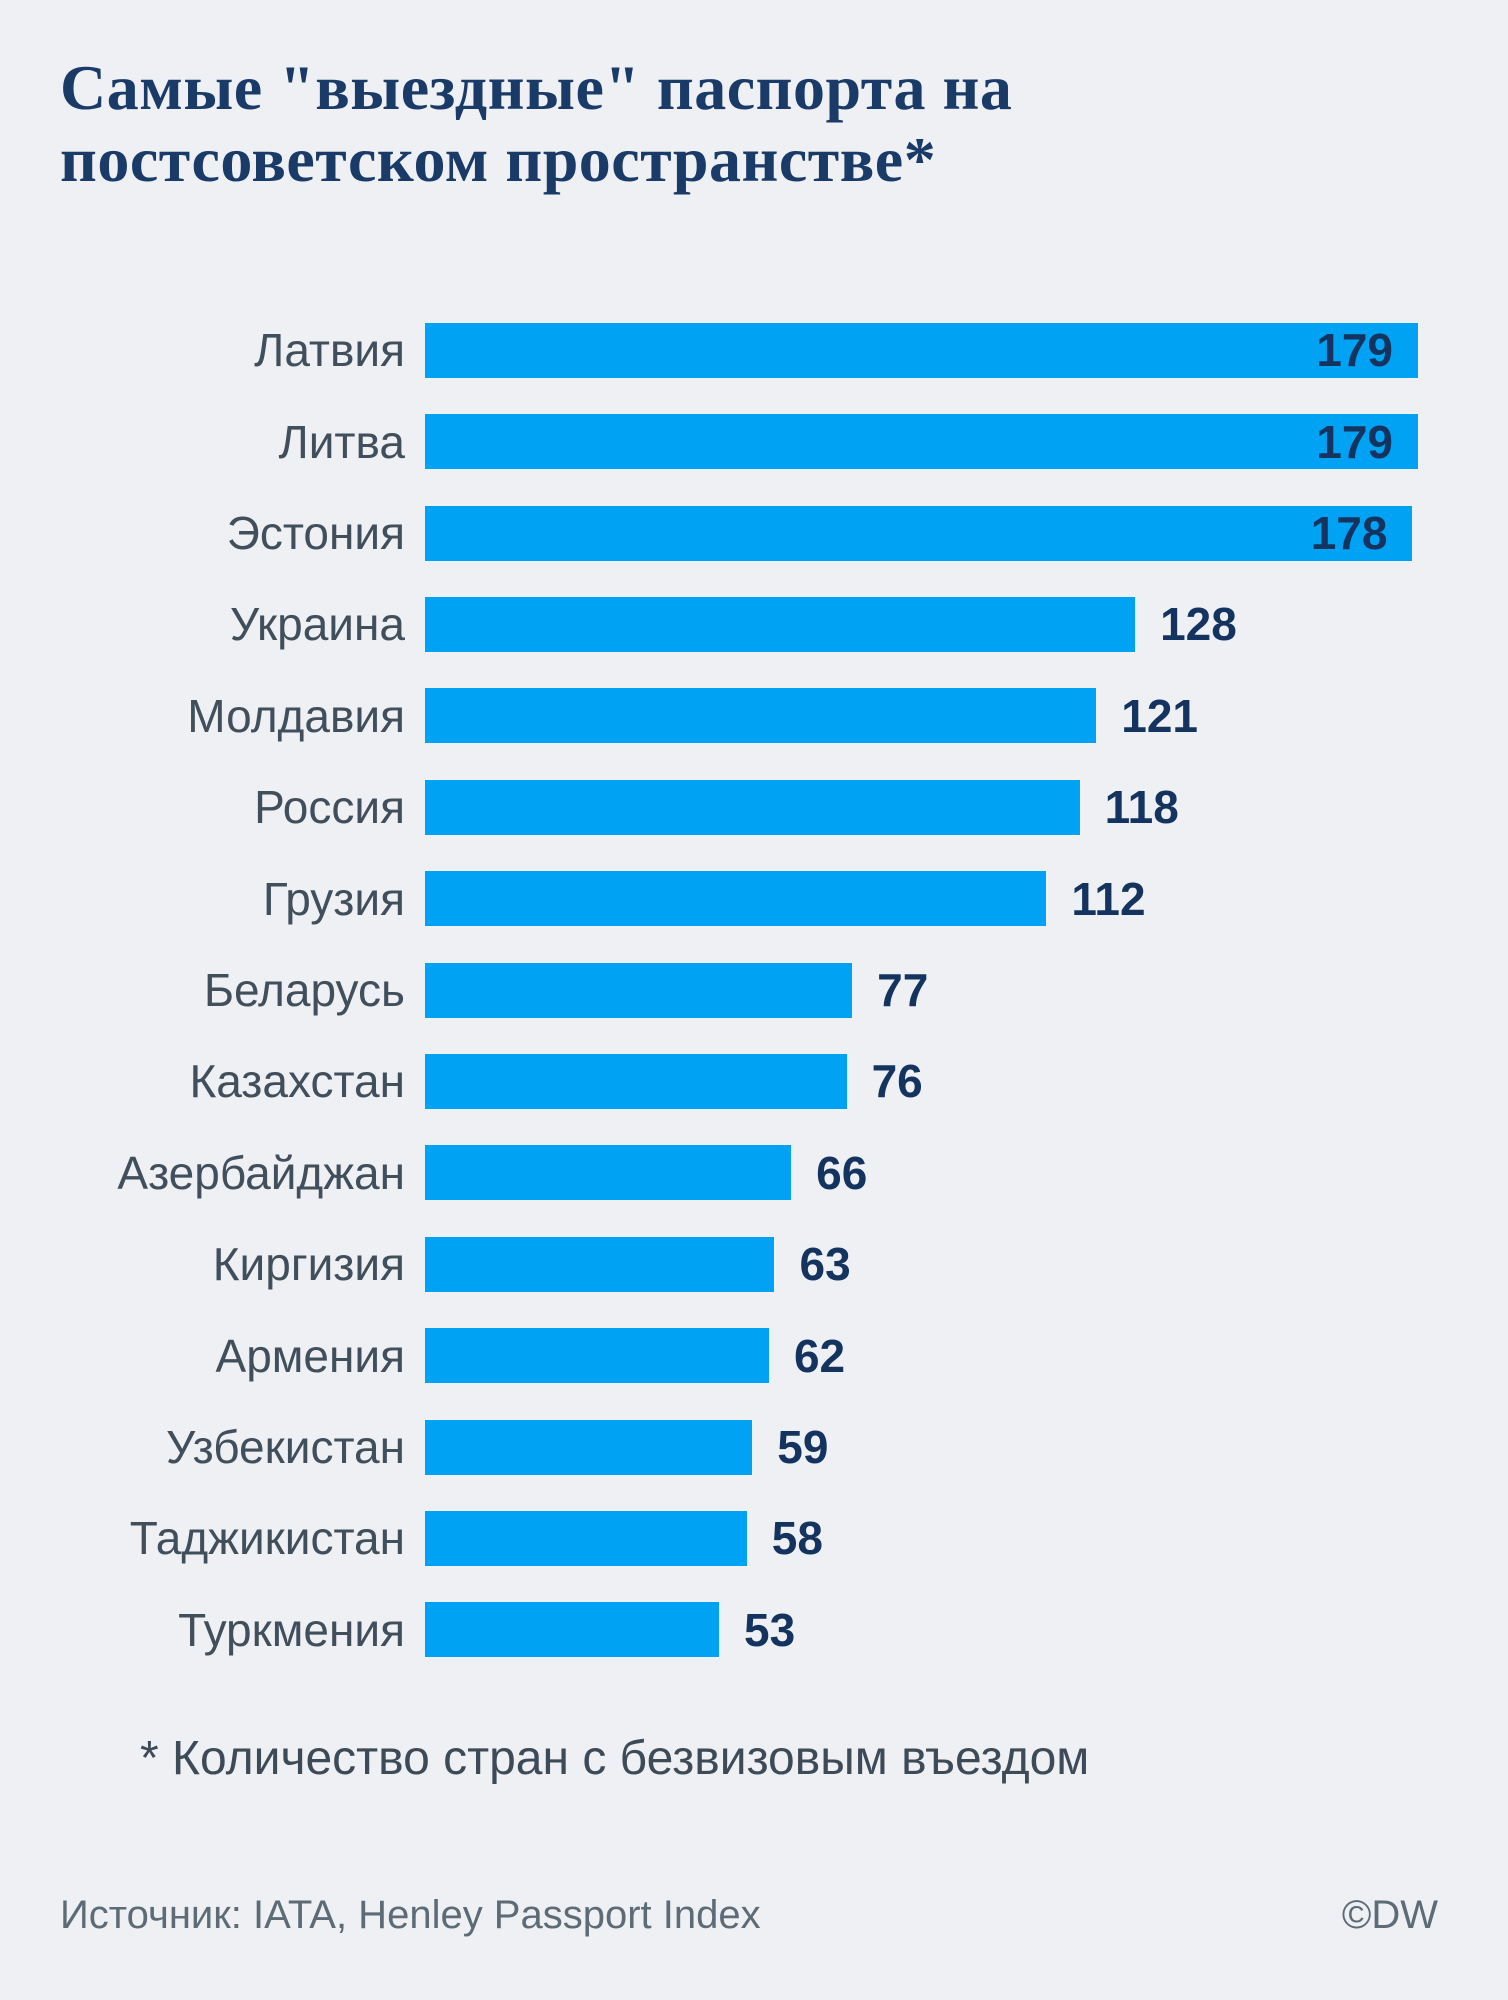 This screenshot has width=1508, height=2000. What do you see at coordinates (770, 1629) in the screenshot?
I see `value-label: 53` at bounding box center [770, 1629].